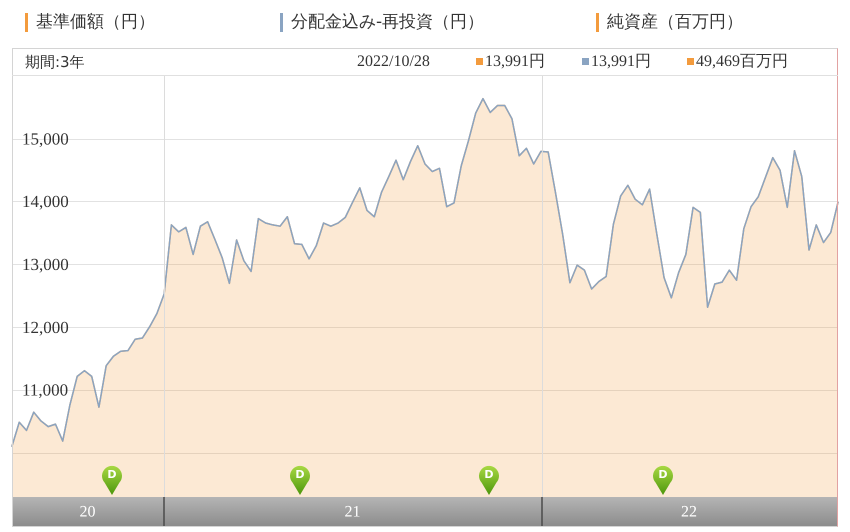 This screenshot has height=532, width=850. I want to click on y-tick-label: 11,000, so click(45, 390).